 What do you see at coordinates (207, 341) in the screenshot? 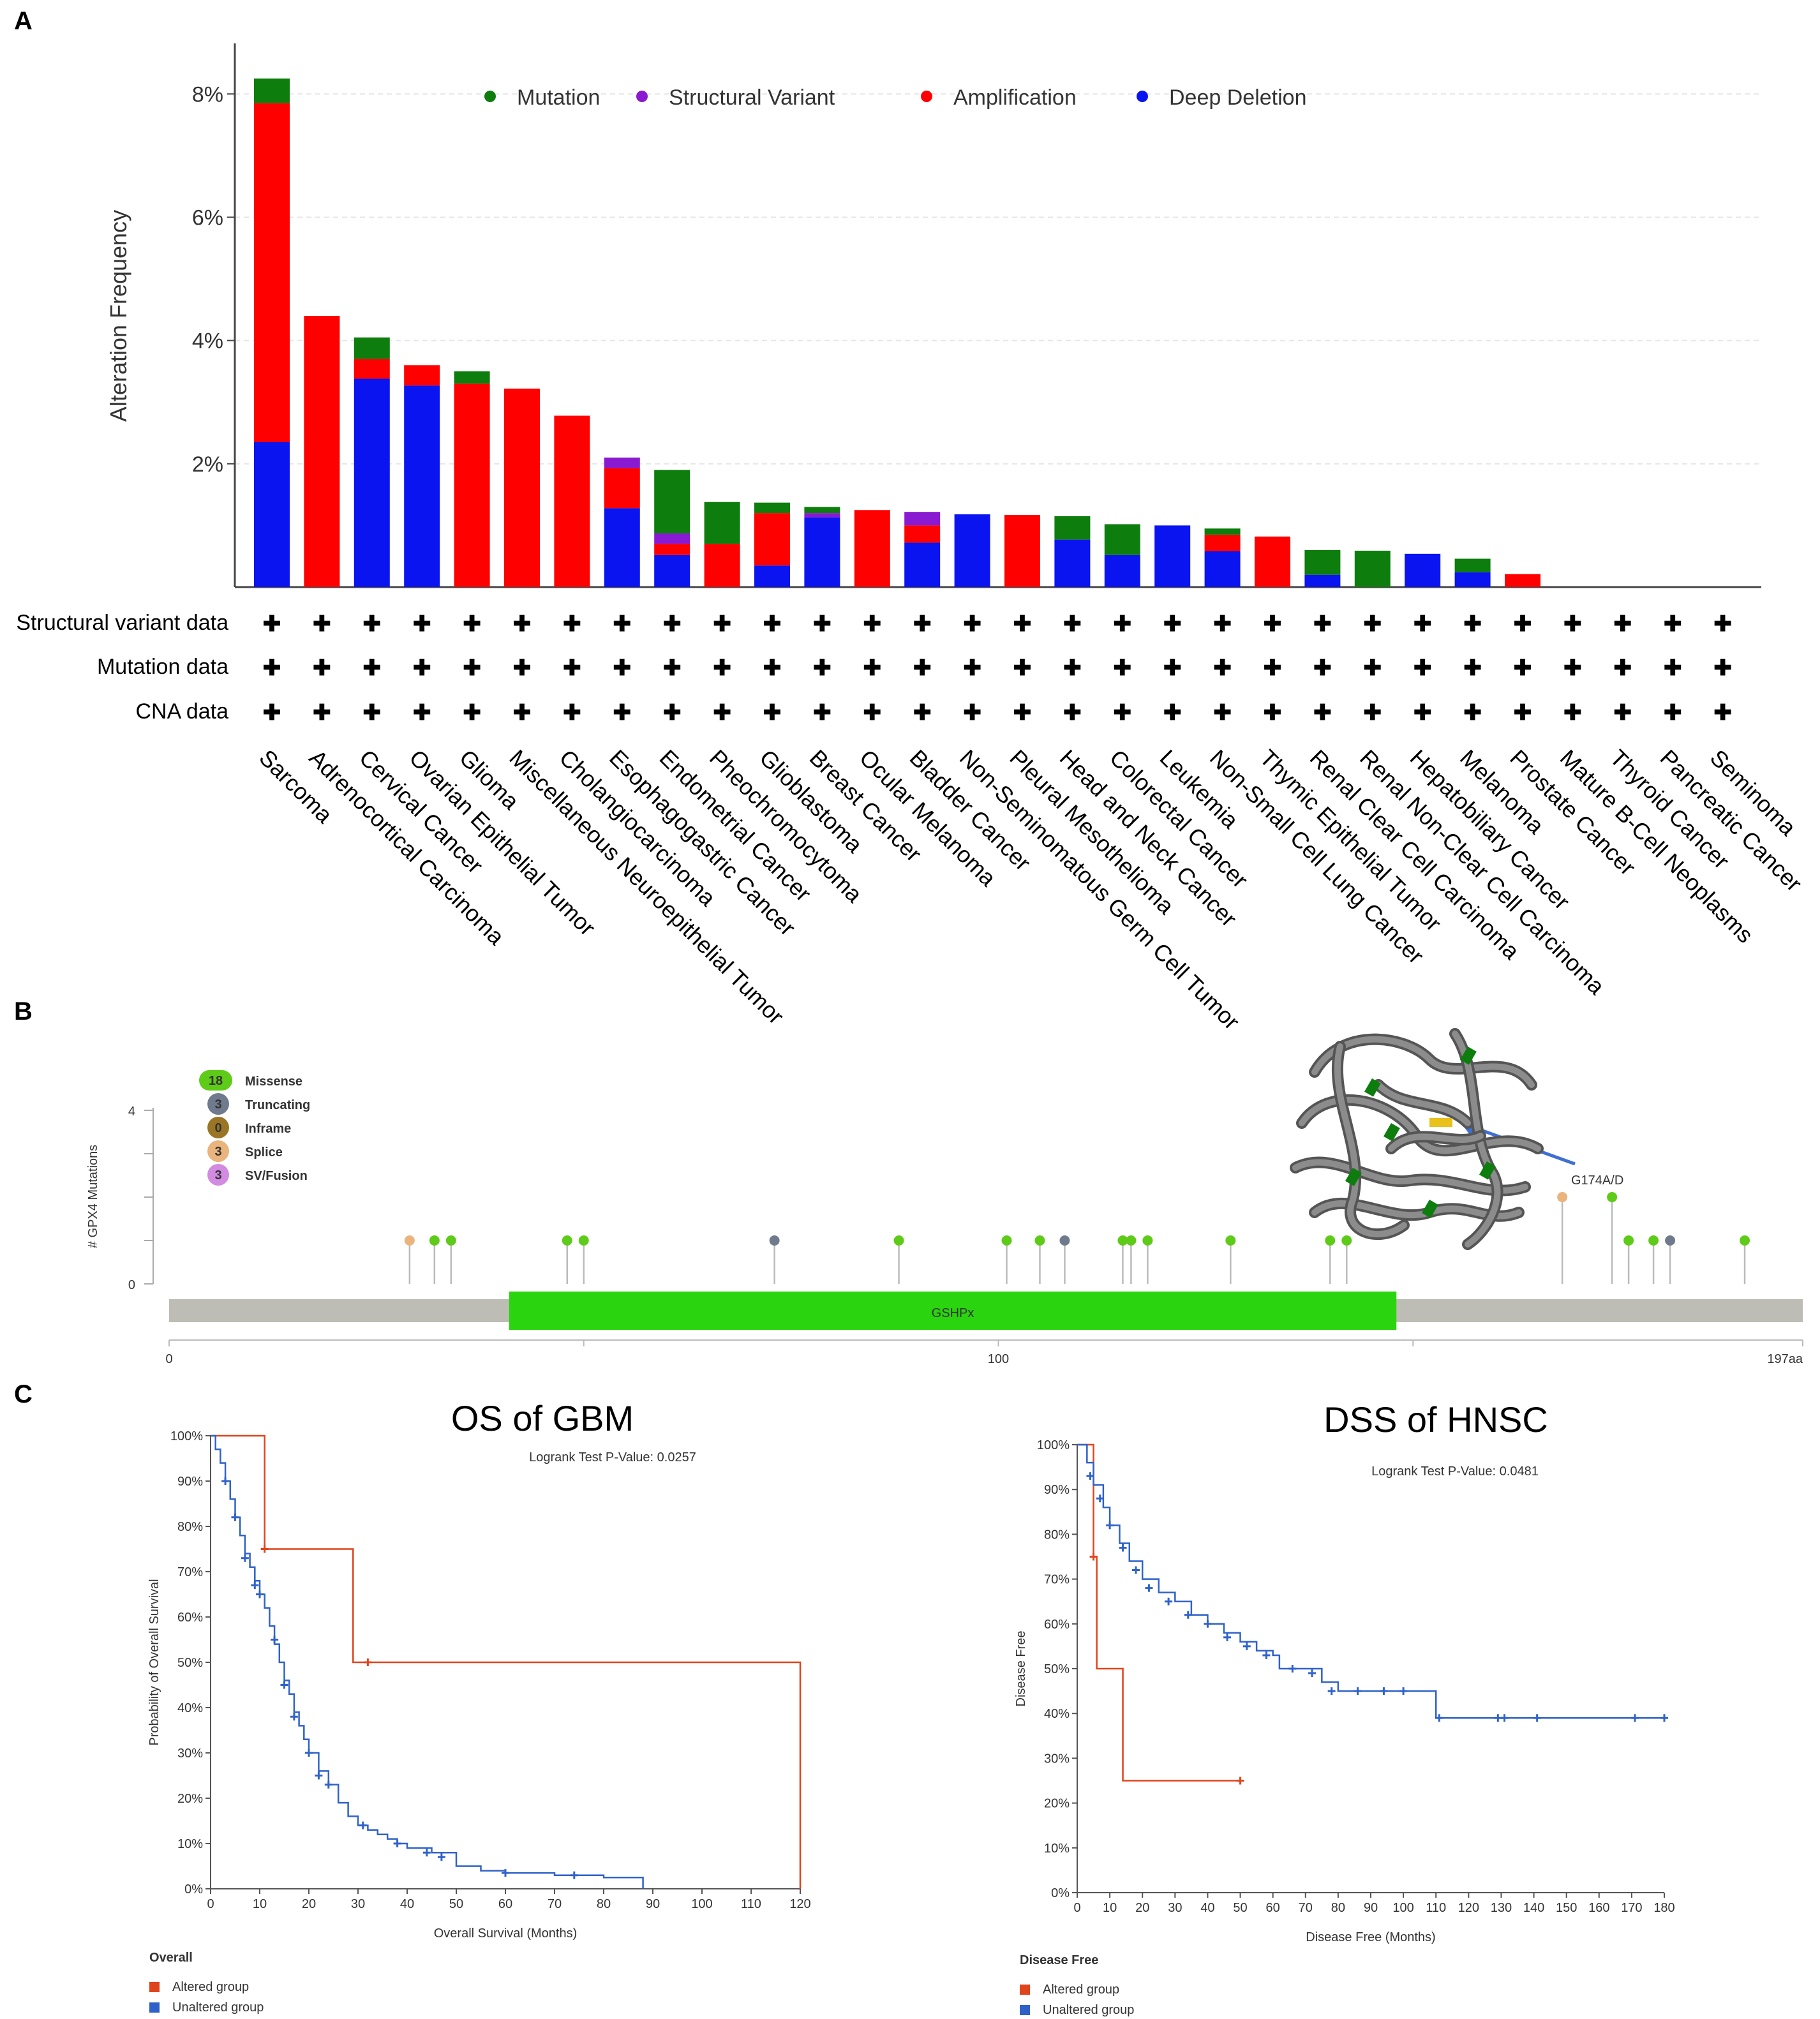
I see `y-tick-label: 4%` at bounding box center [207, 341].